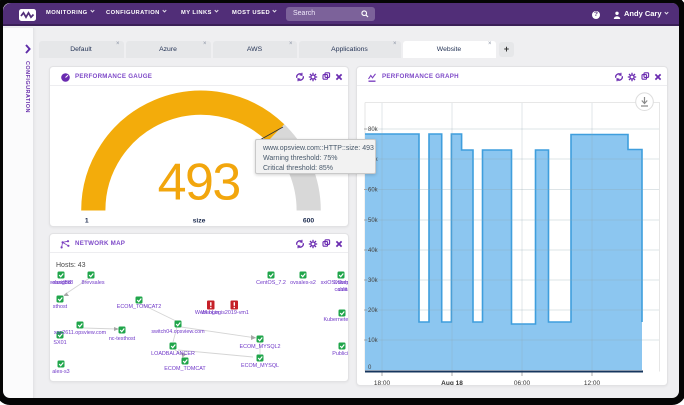 Image resolution: width=684 pixels, height=405 pixels. Describe the element at coordinates (373, 341) in the screenshot. I see `svg-text: 10k` at that location.